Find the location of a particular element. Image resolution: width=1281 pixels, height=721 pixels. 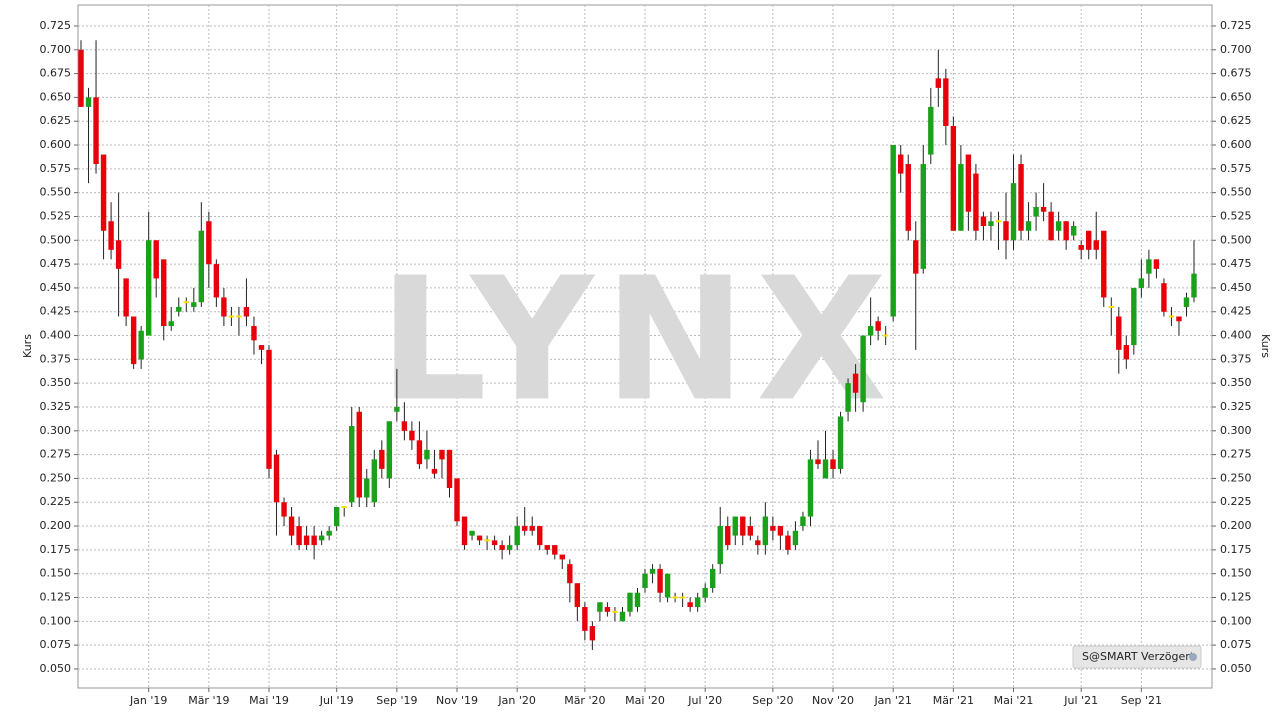

y2-tick-label: 0.475 is located at coordinates (1236, 263).